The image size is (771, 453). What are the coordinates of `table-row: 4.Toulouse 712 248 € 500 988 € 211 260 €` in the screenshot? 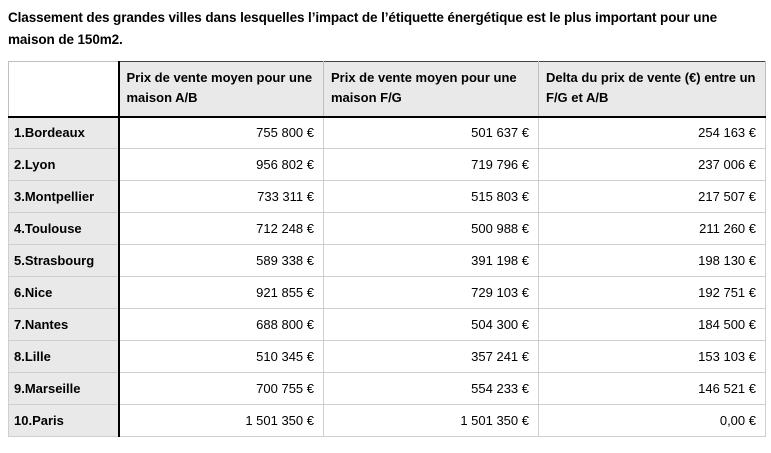 It's located at (387, 228).